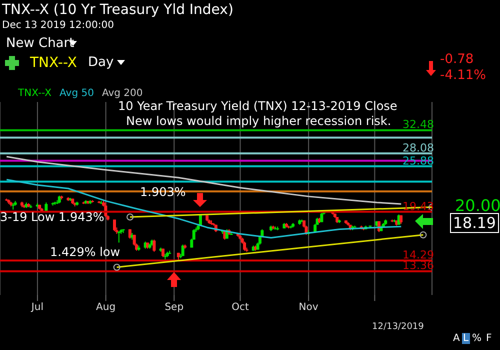 The width and height of the screenshot is (500, 350). Describe the element at coordinates (58, 25) in the screenshot. I see `chart-subtitle: Dec 13 2019 12:00:00` at that location.